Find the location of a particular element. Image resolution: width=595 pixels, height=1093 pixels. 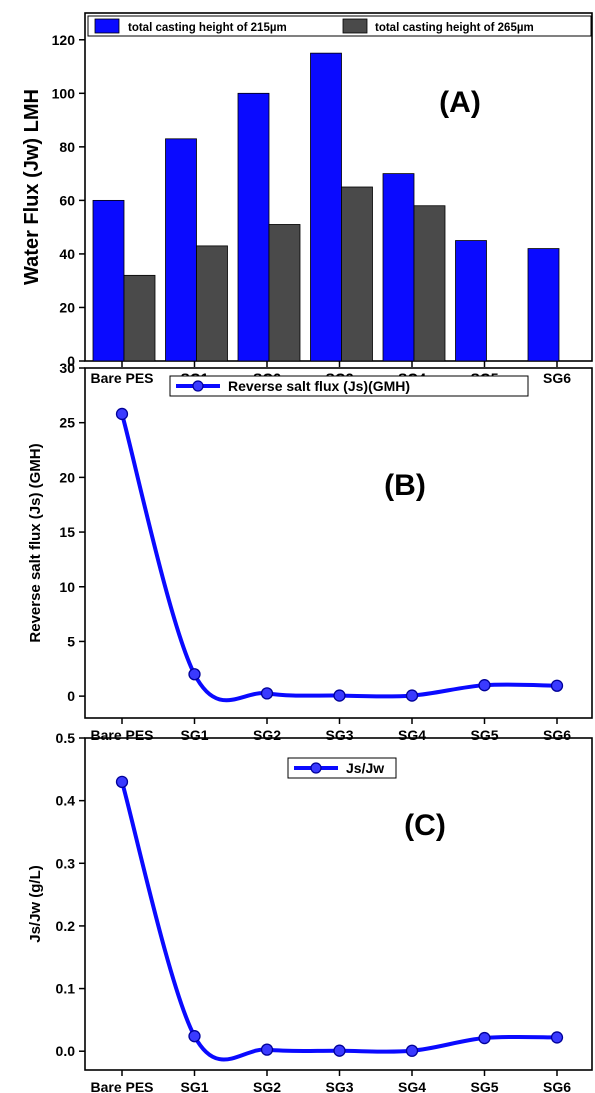

y-tick-label: 40 is located at coordinates (67, 254).